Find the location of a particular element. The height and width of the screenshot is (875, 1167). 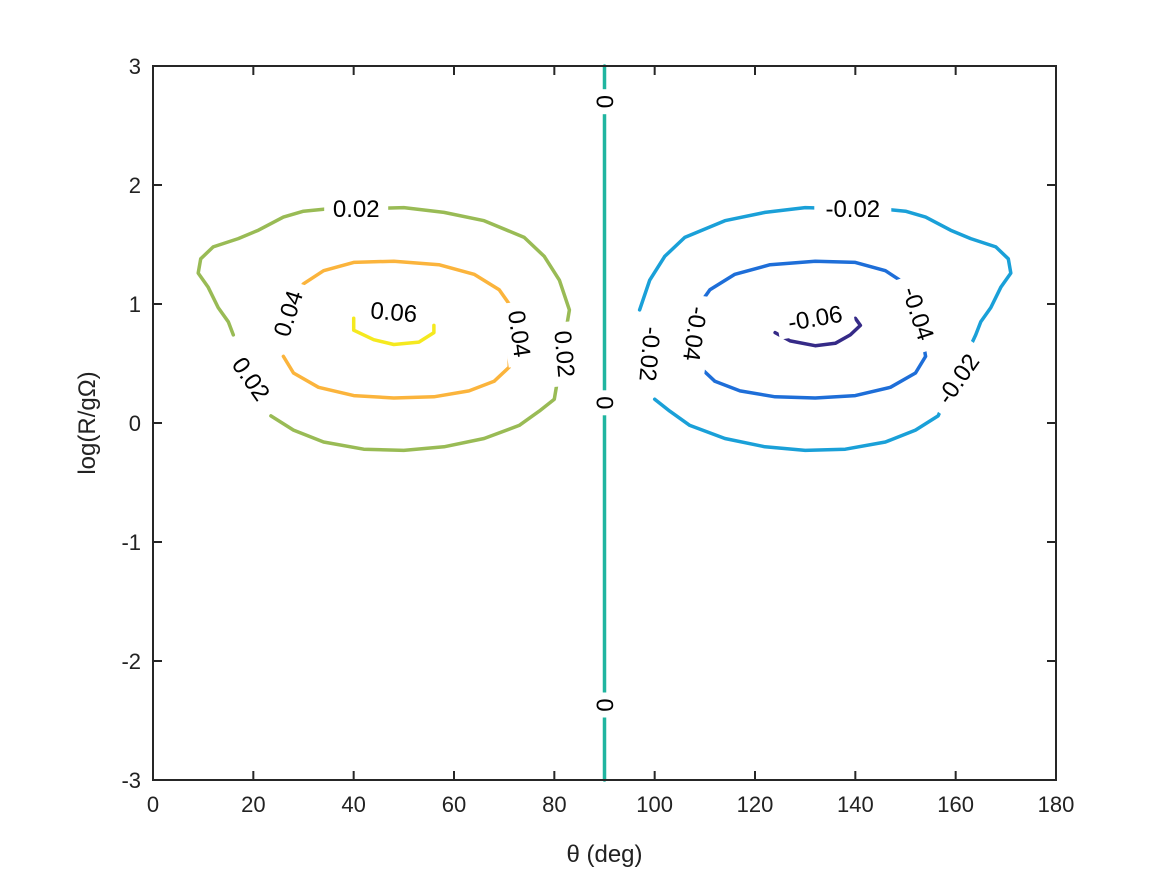

contour-label: 0.06 is located at coordinates (393, 312).